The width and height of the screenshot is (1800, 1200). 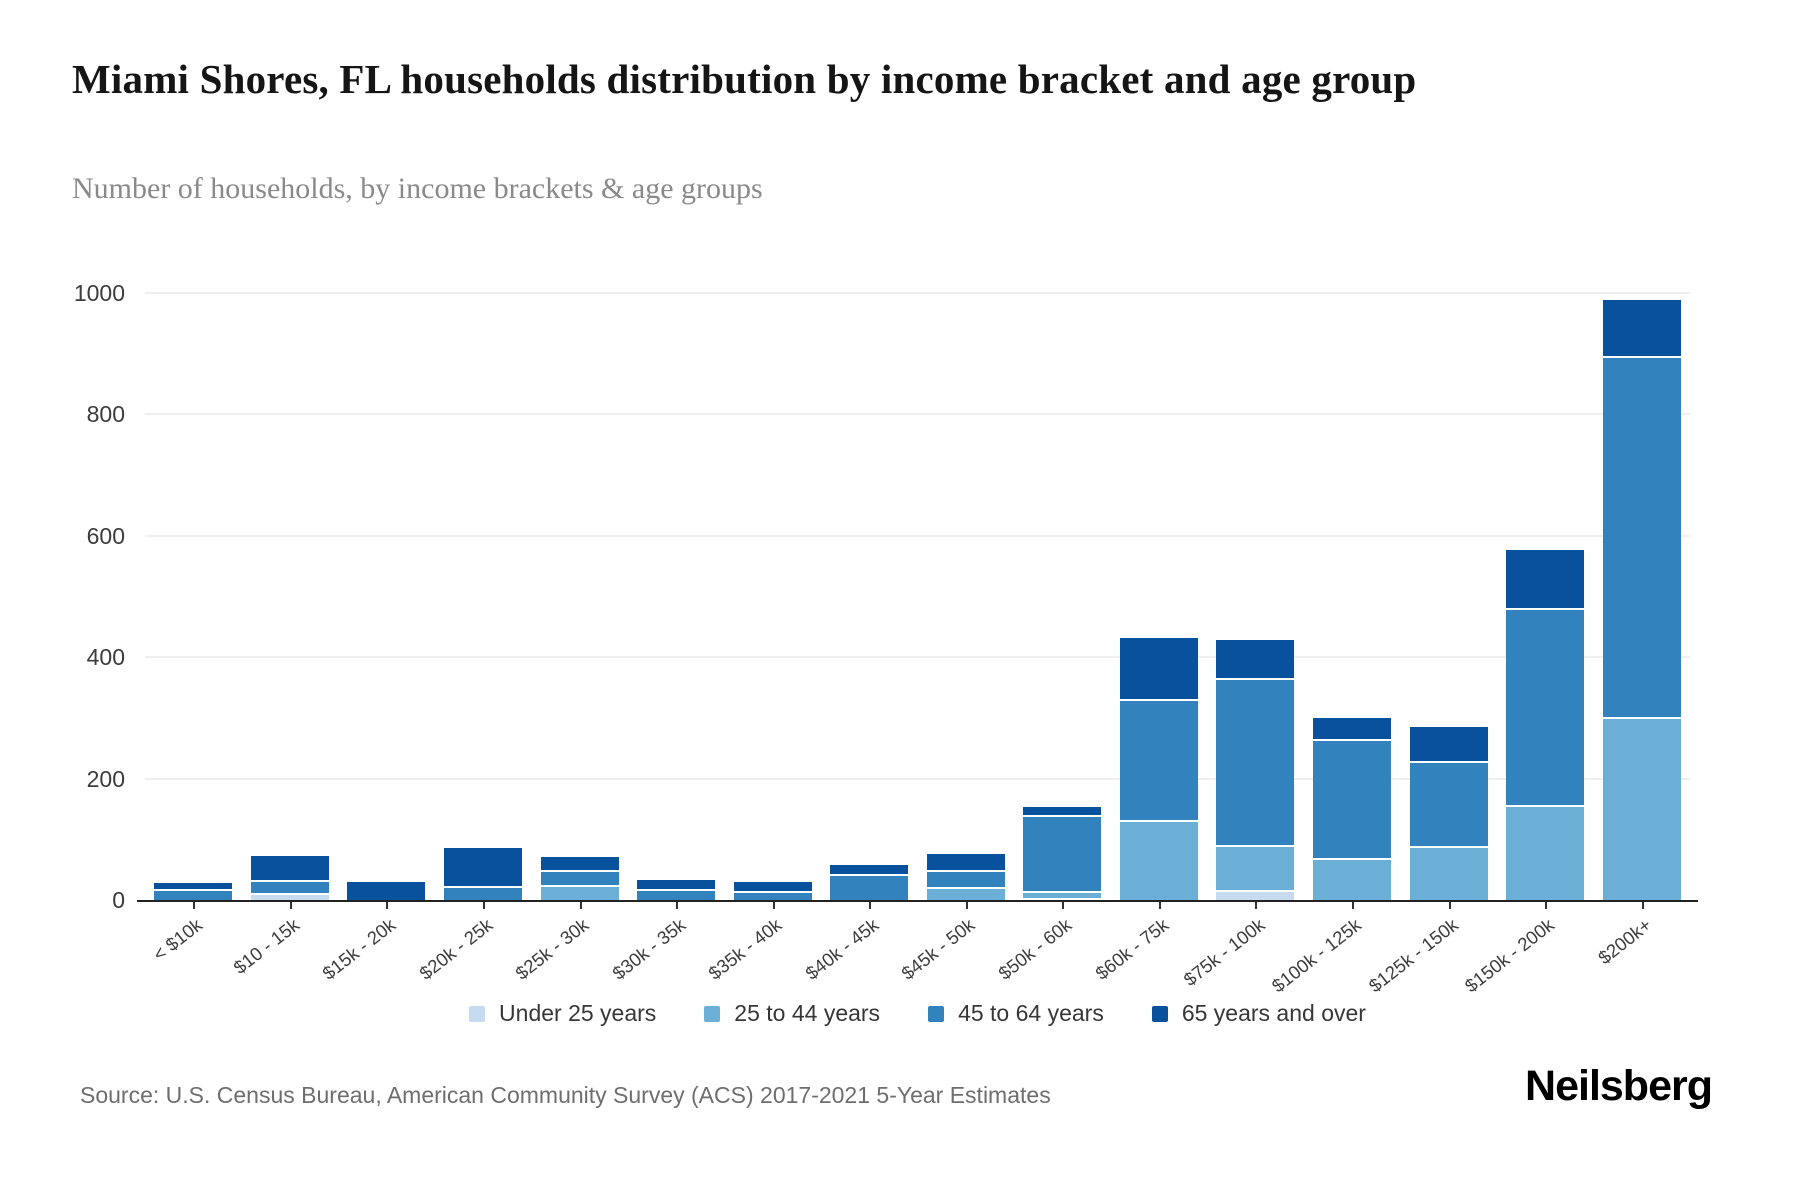 What do you see at coordinates (99, 293) in the screenshot?
I see `y-tick-label: 1000` at bounding box center [99, 293].